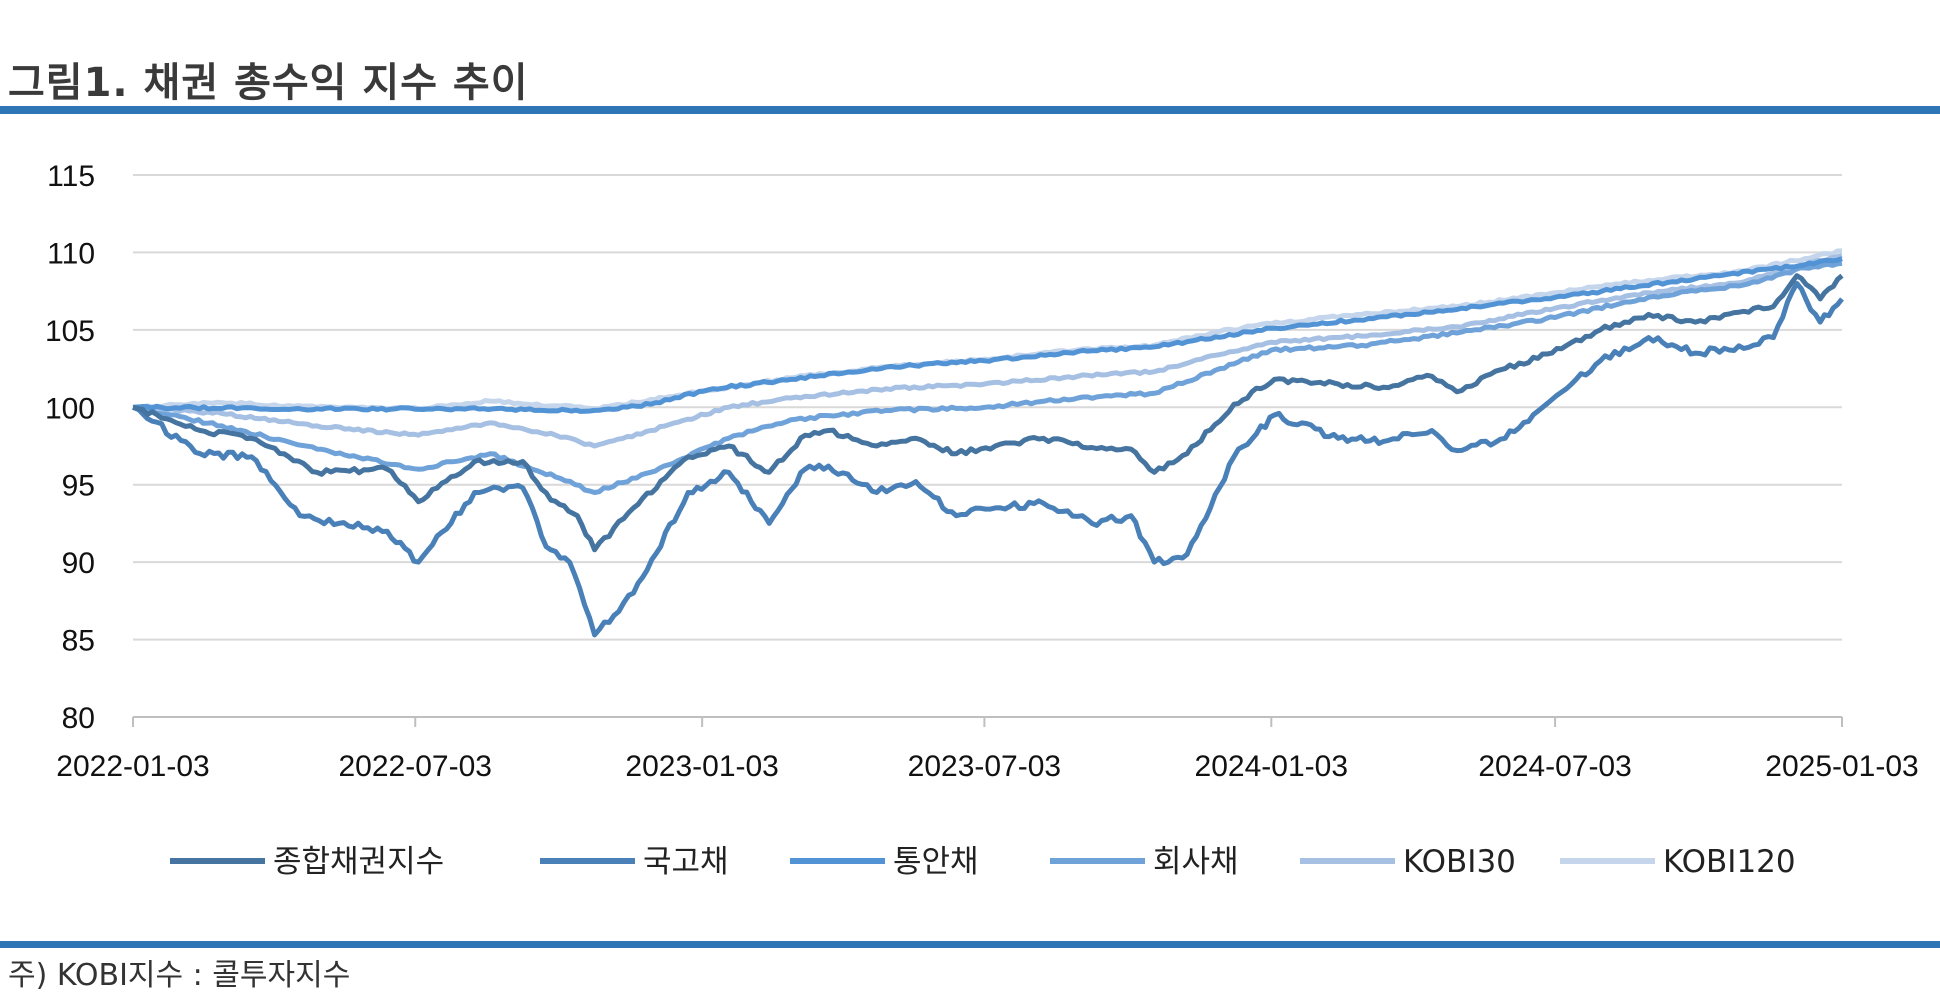 The width and height of the screenshot is (1940, 996). Describe the element at coordinates (701, 766) in the screenshot. I see `x-tick-label: 2023-01-03` at that location.